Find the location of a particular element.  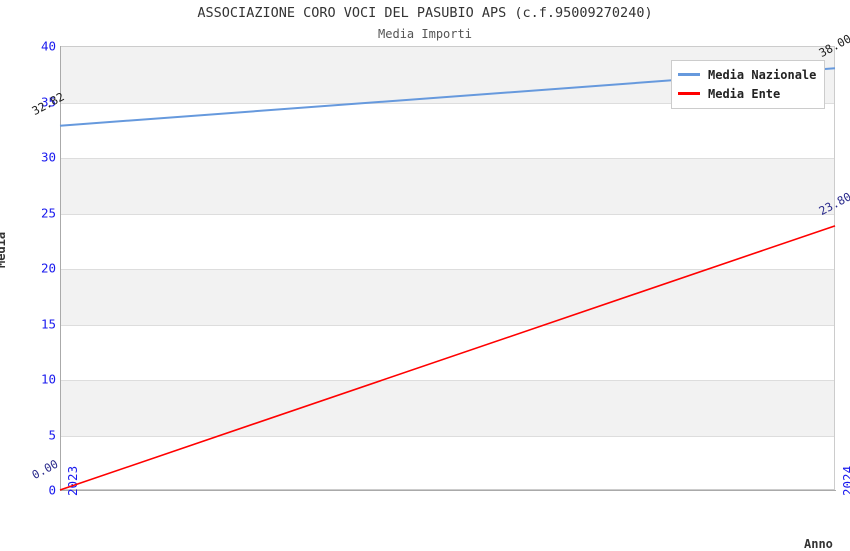

y-axis-line is located at coordinates (60, 268).